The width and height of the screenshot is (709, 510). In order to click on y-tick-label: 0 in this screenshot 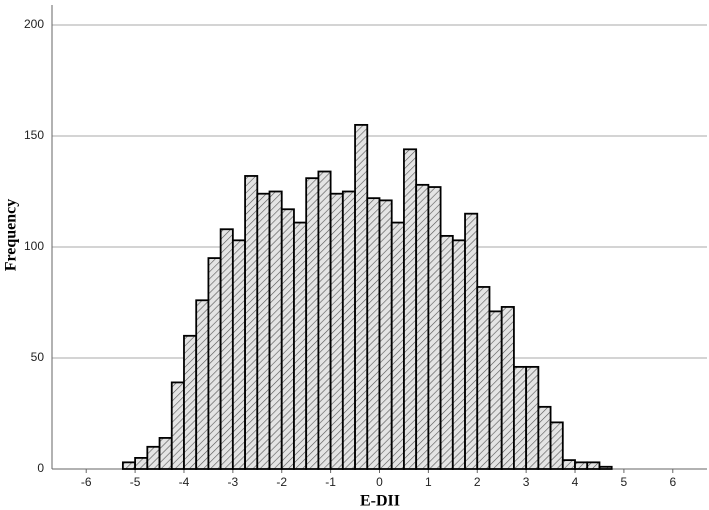, I will do `click(40, 468)`.